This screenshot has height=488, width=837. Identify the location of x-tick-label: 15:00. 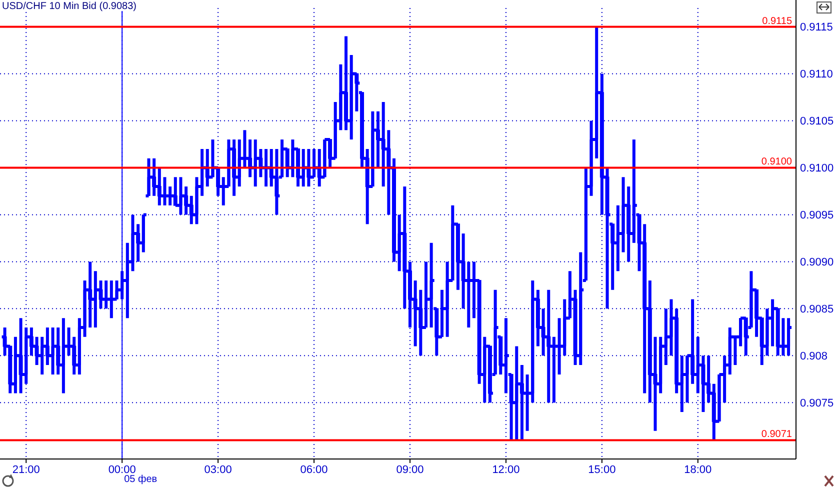
(602, 470).